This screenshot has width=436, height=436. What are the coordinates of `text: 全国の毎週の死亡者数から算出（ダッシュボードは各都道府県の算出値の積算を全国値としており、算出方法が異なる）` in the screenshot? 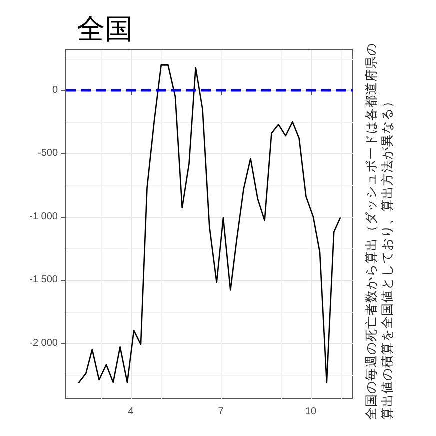 It's located at (379, 231).